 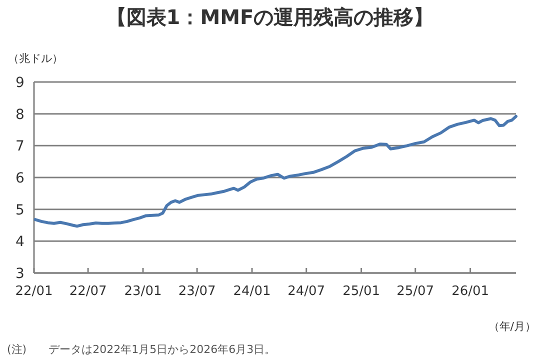 I want to click on text: (注) データは2022年1月5日から2026年6月3日。, so click(x=141, y=349).